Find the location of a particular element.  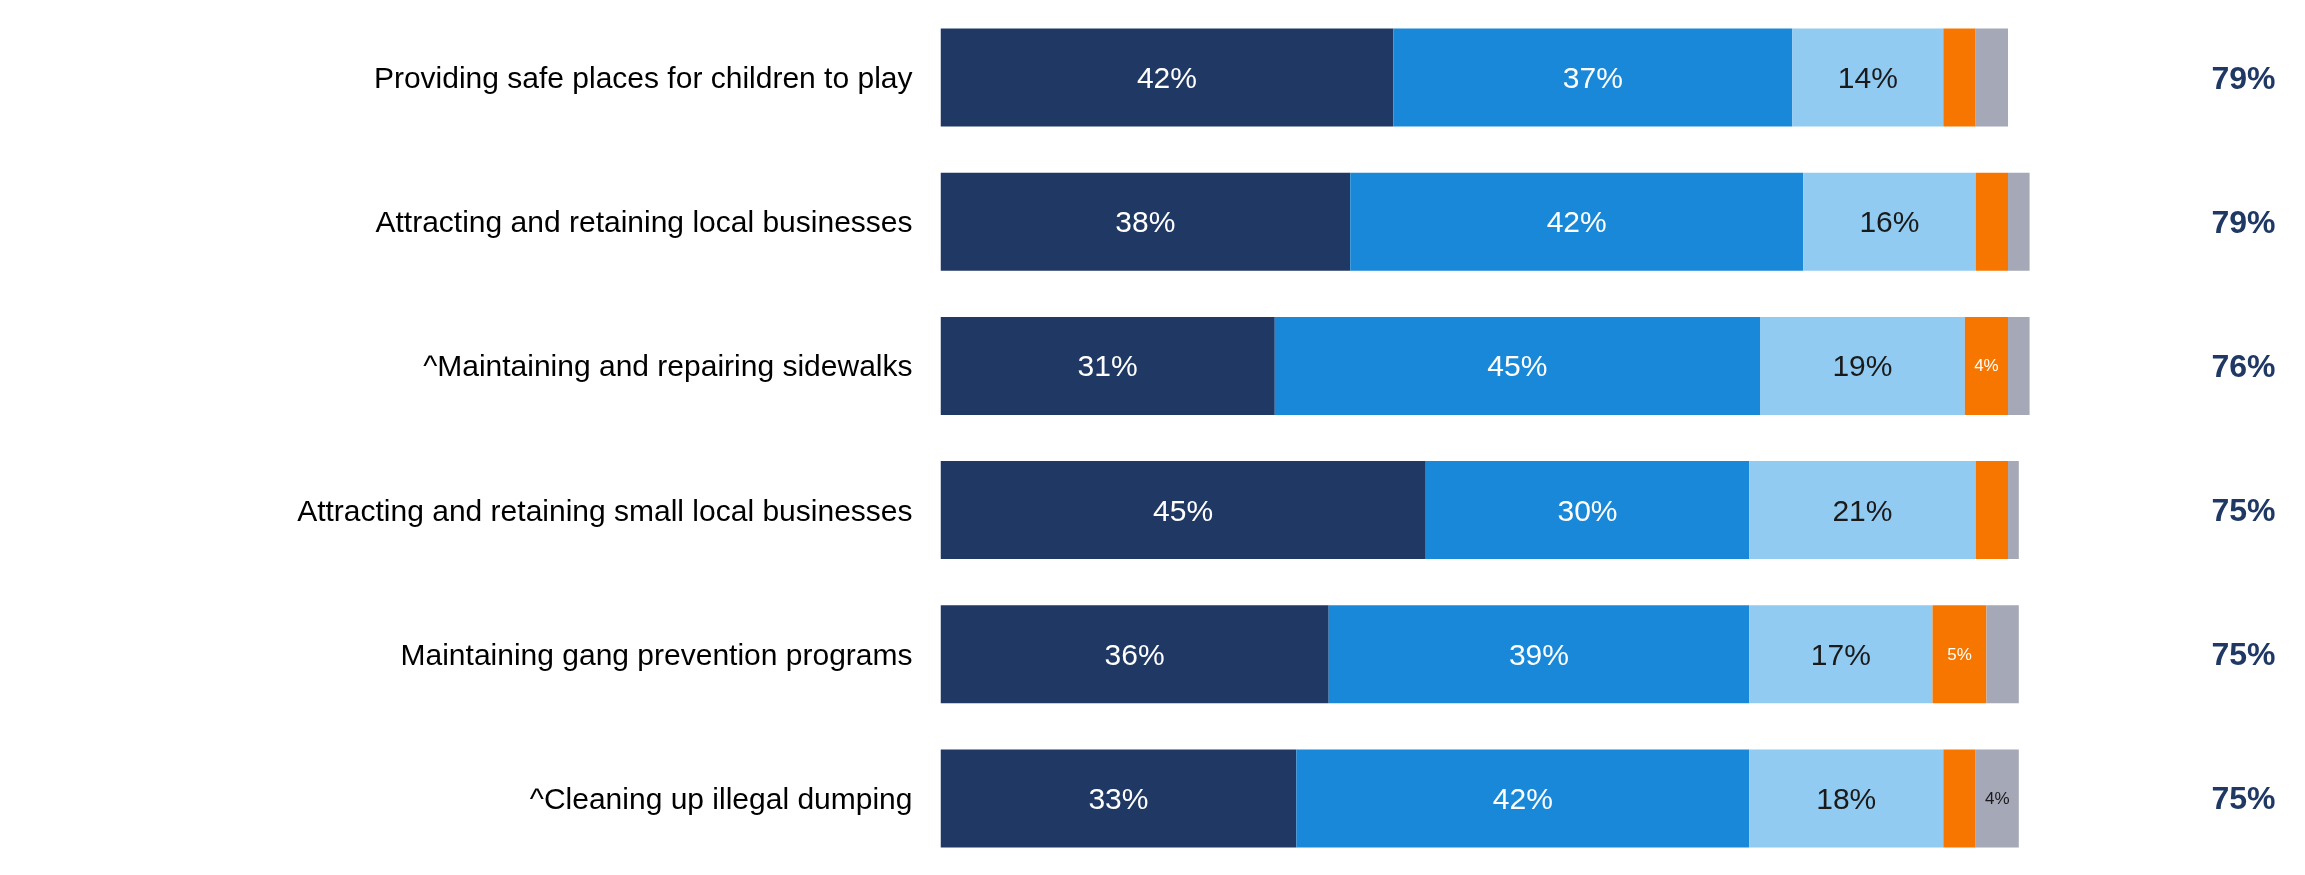

data-label: 5% is located at coordinates (1959, 654).